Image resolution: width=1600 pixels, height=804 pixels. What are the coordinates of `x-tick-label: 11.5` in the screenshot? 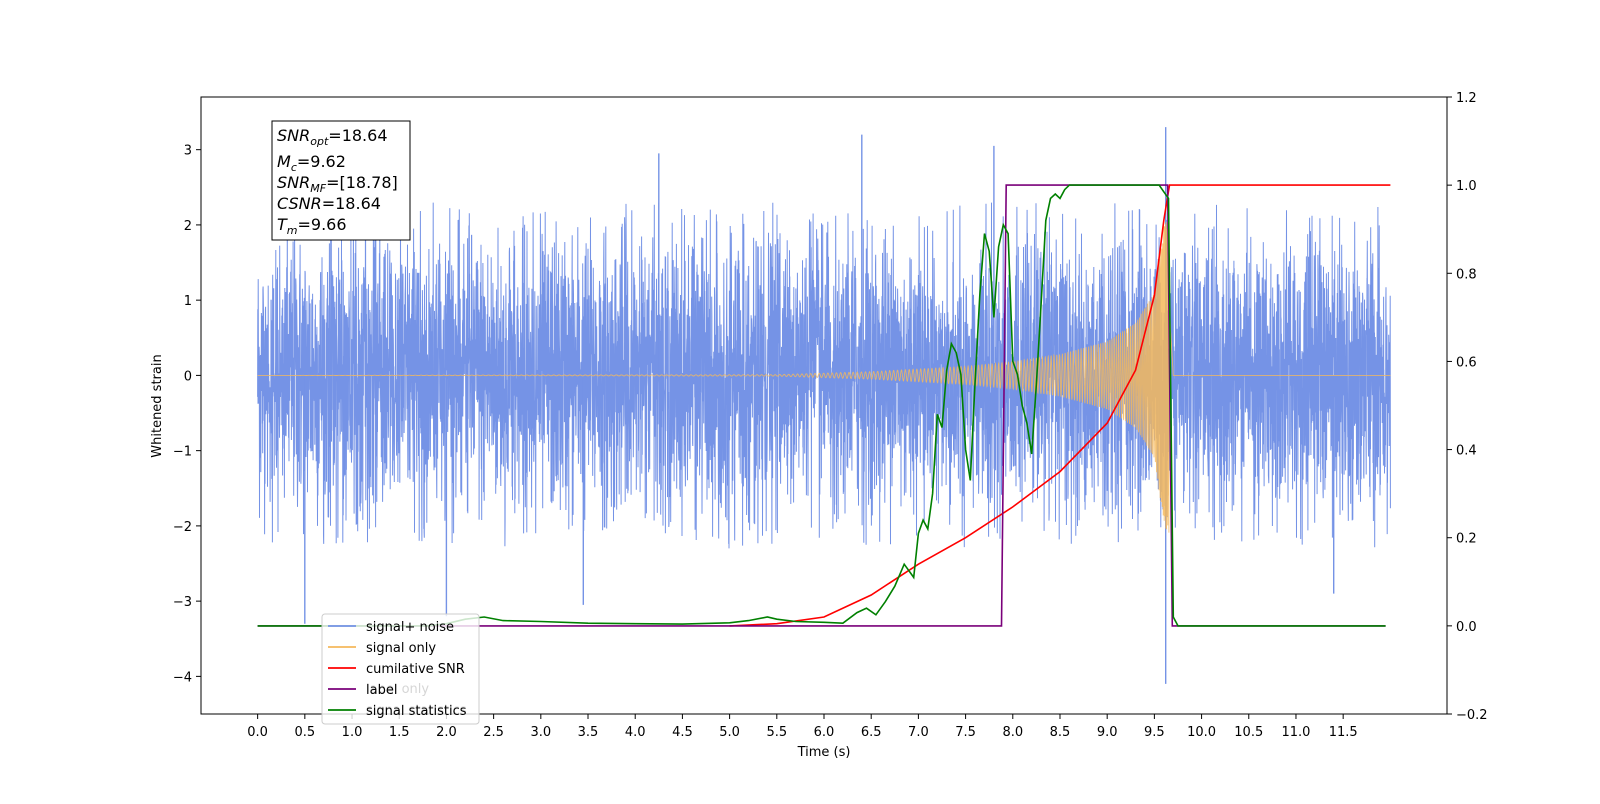 It's located at (1343, 732).